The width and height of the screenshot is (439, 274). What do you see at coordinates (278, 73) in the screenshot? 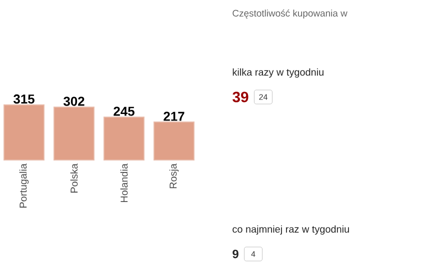
I see `text: kilka razy w tygodniu` at bounding box center [278, 73].